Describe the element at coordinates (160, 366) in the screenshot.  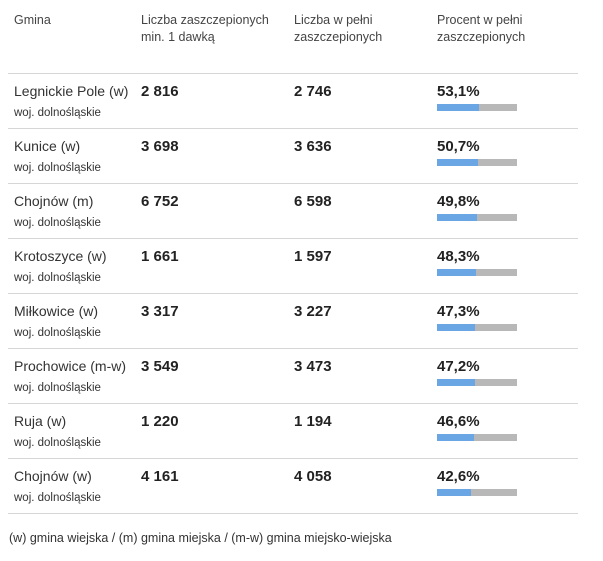
I see `first-dose-count: 3 549` at that location.